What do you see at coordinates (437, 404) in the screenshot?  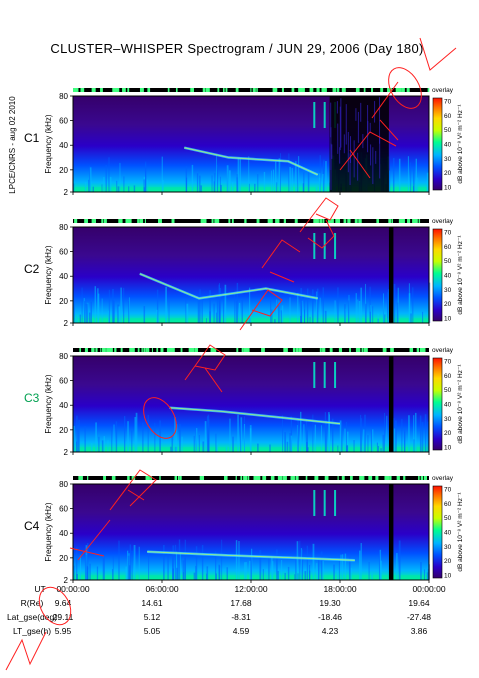 I see `colorbar` at bounding box center [437, 404].